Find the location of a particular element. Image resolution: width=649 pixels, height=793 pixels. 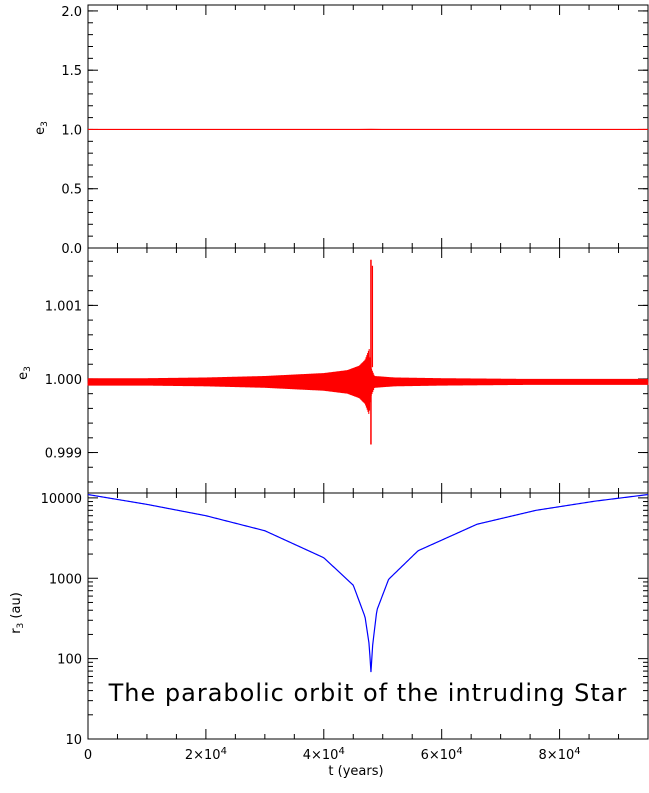

y-tick-label: 1.000 is located at coordinates (63, 380).